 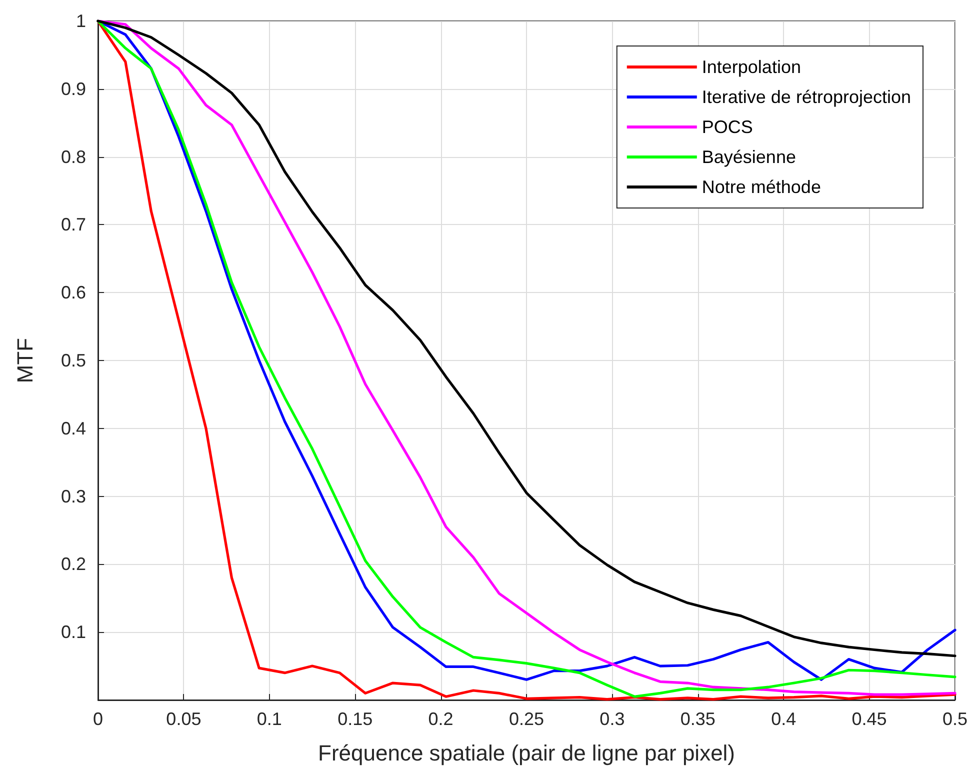 What do you see at coordinates (761, 187) in the screenshot?
I see `legend-label: Notre méthode` at bounding box center [761, 187].